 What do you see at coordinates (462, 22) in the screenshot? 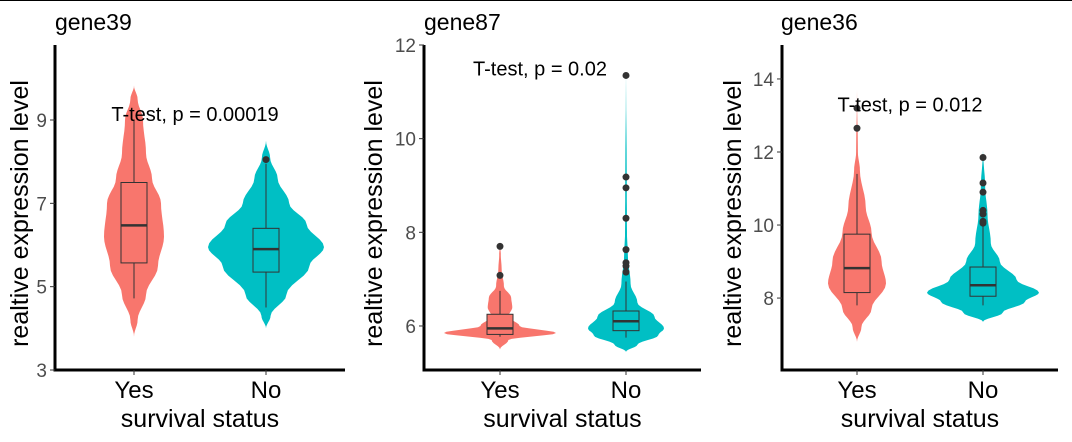
I see `panel-title: gene87` at bounding box center [462, 22].